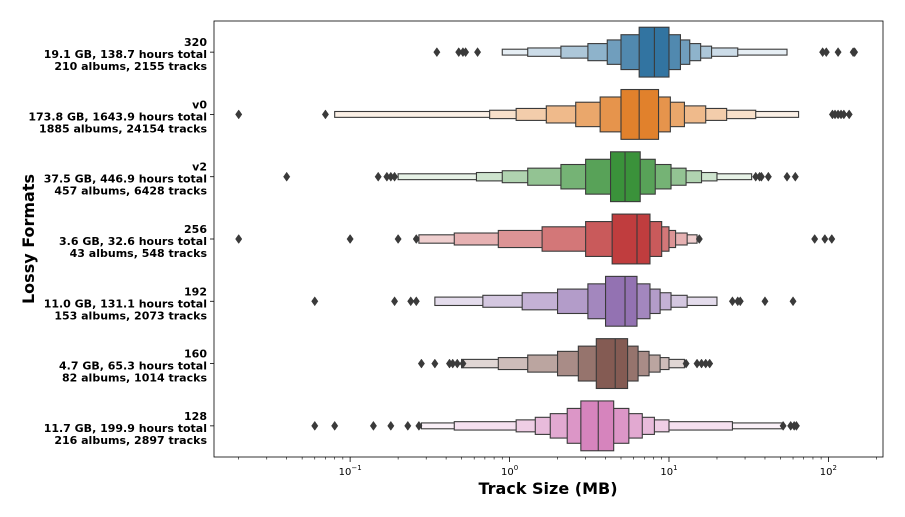 This screenshot has width=905, height=517. Describe the element at coordinates (828, 471) in the screenshot. I see `x-tick-label: 10²` at that location.